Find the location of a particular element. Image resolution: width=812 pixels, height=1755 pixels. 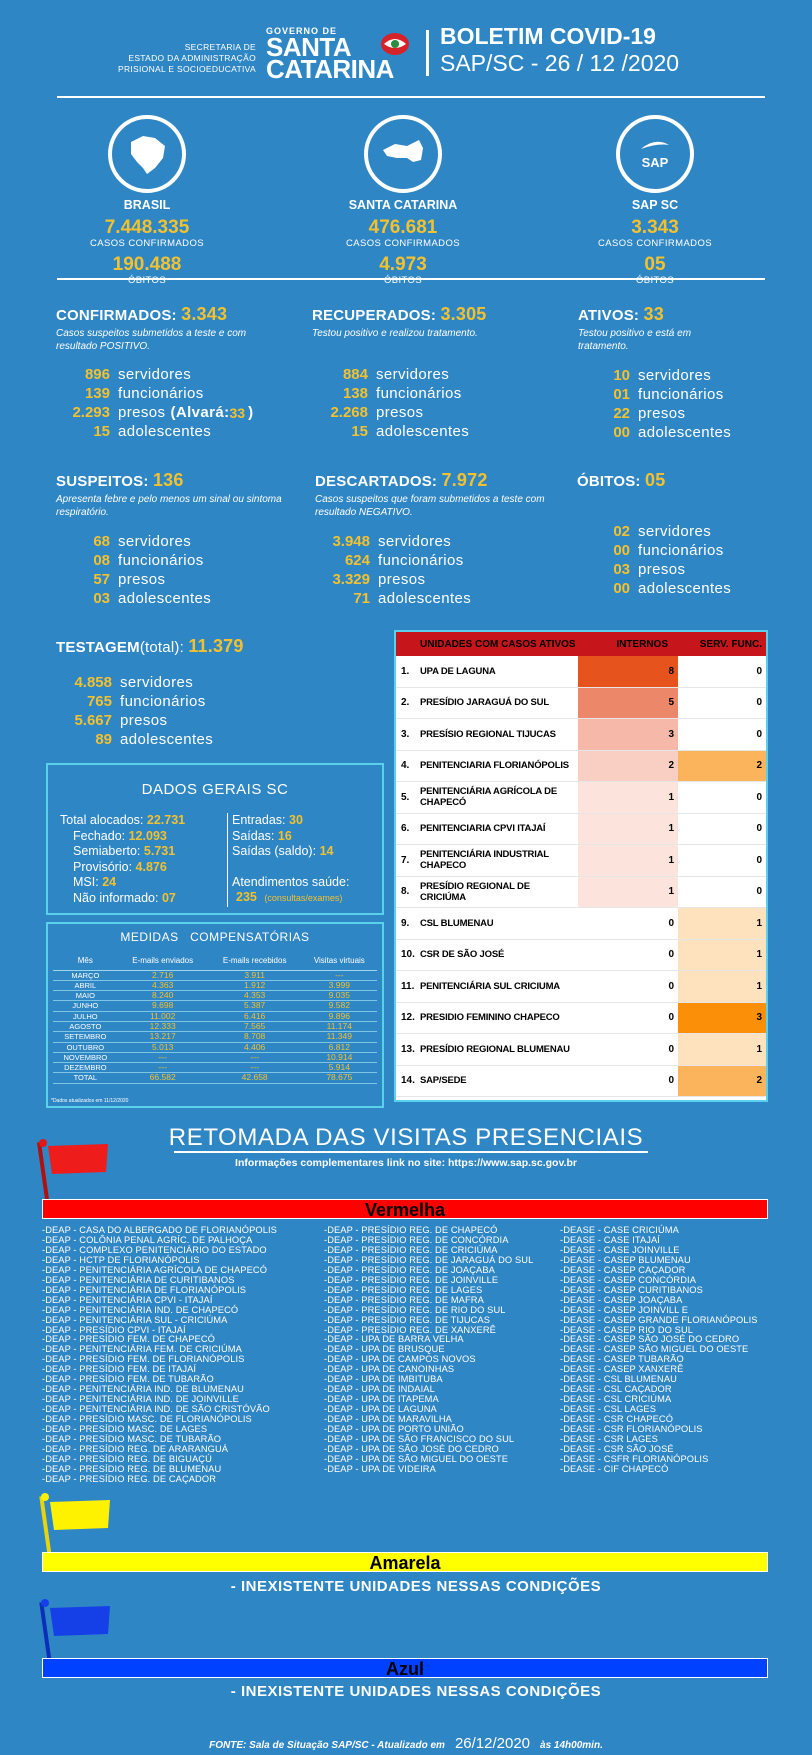

testagem-label: TESTAGEM is located at coordinates (98, 647).